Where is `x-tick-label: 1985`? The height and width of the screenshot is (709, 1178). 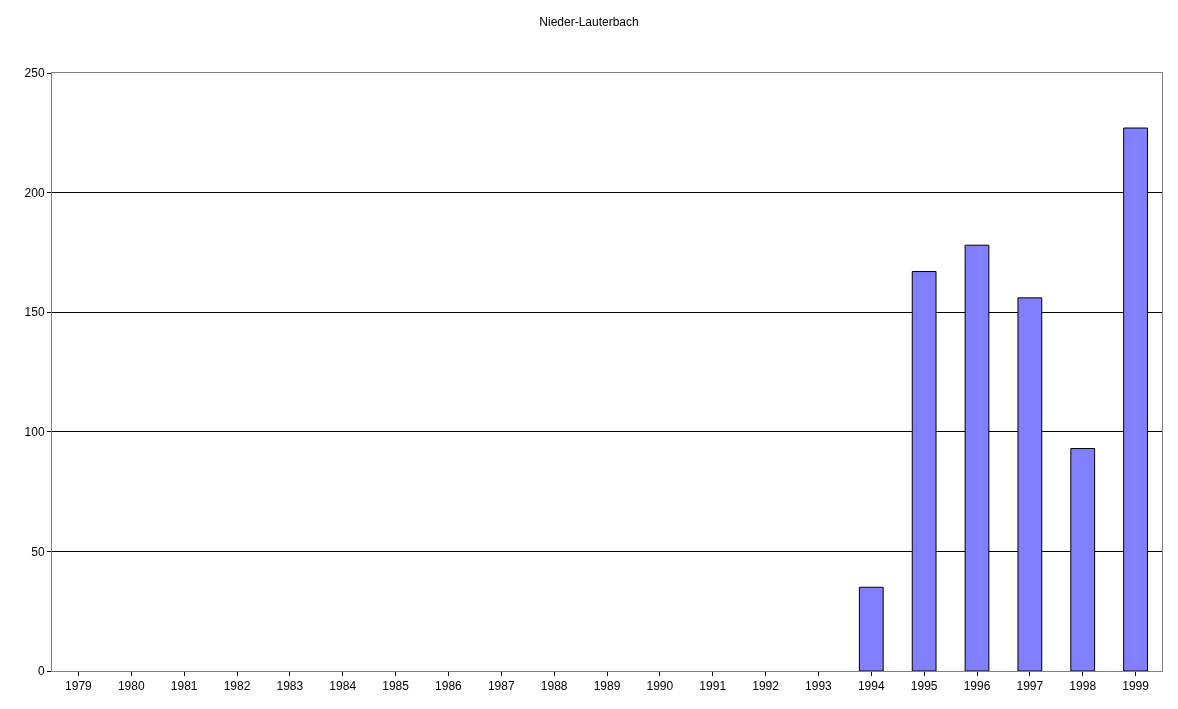
x-tick-label: 1985 is located at coordinates (396, 686).